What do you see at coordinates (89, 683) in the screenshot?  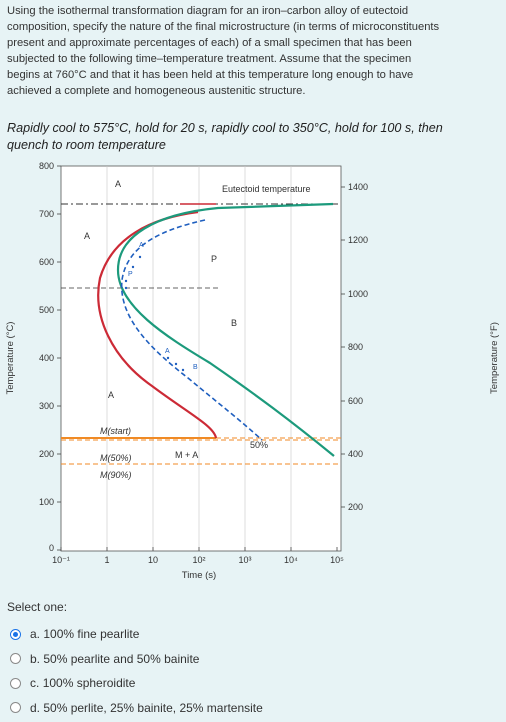 I see `option-text: 100% spheroidite` at bounding box center [89, 683].